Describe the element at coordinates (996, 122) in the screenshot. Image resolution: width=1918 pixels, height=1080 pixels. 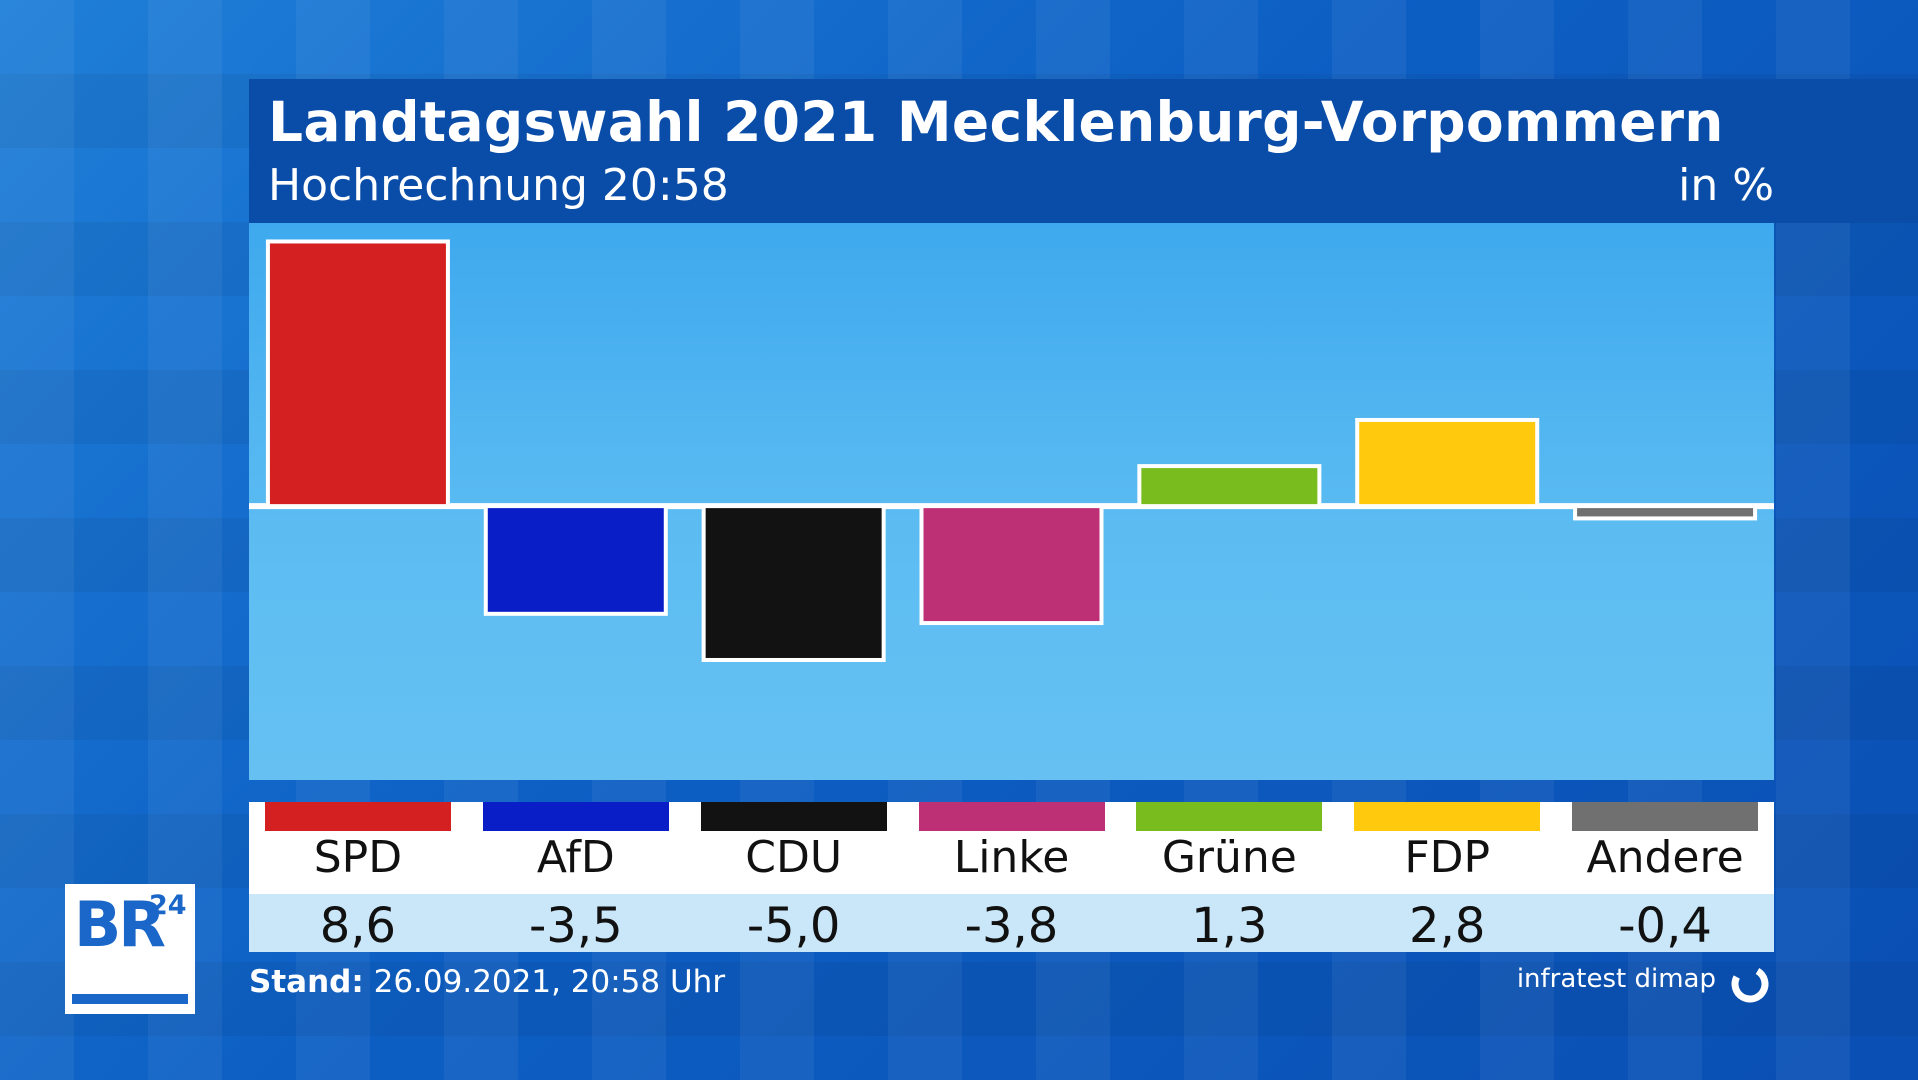
I see `chart-title: Landtagswahl 2021 Mecklenburg-Vorpommern` at that location.